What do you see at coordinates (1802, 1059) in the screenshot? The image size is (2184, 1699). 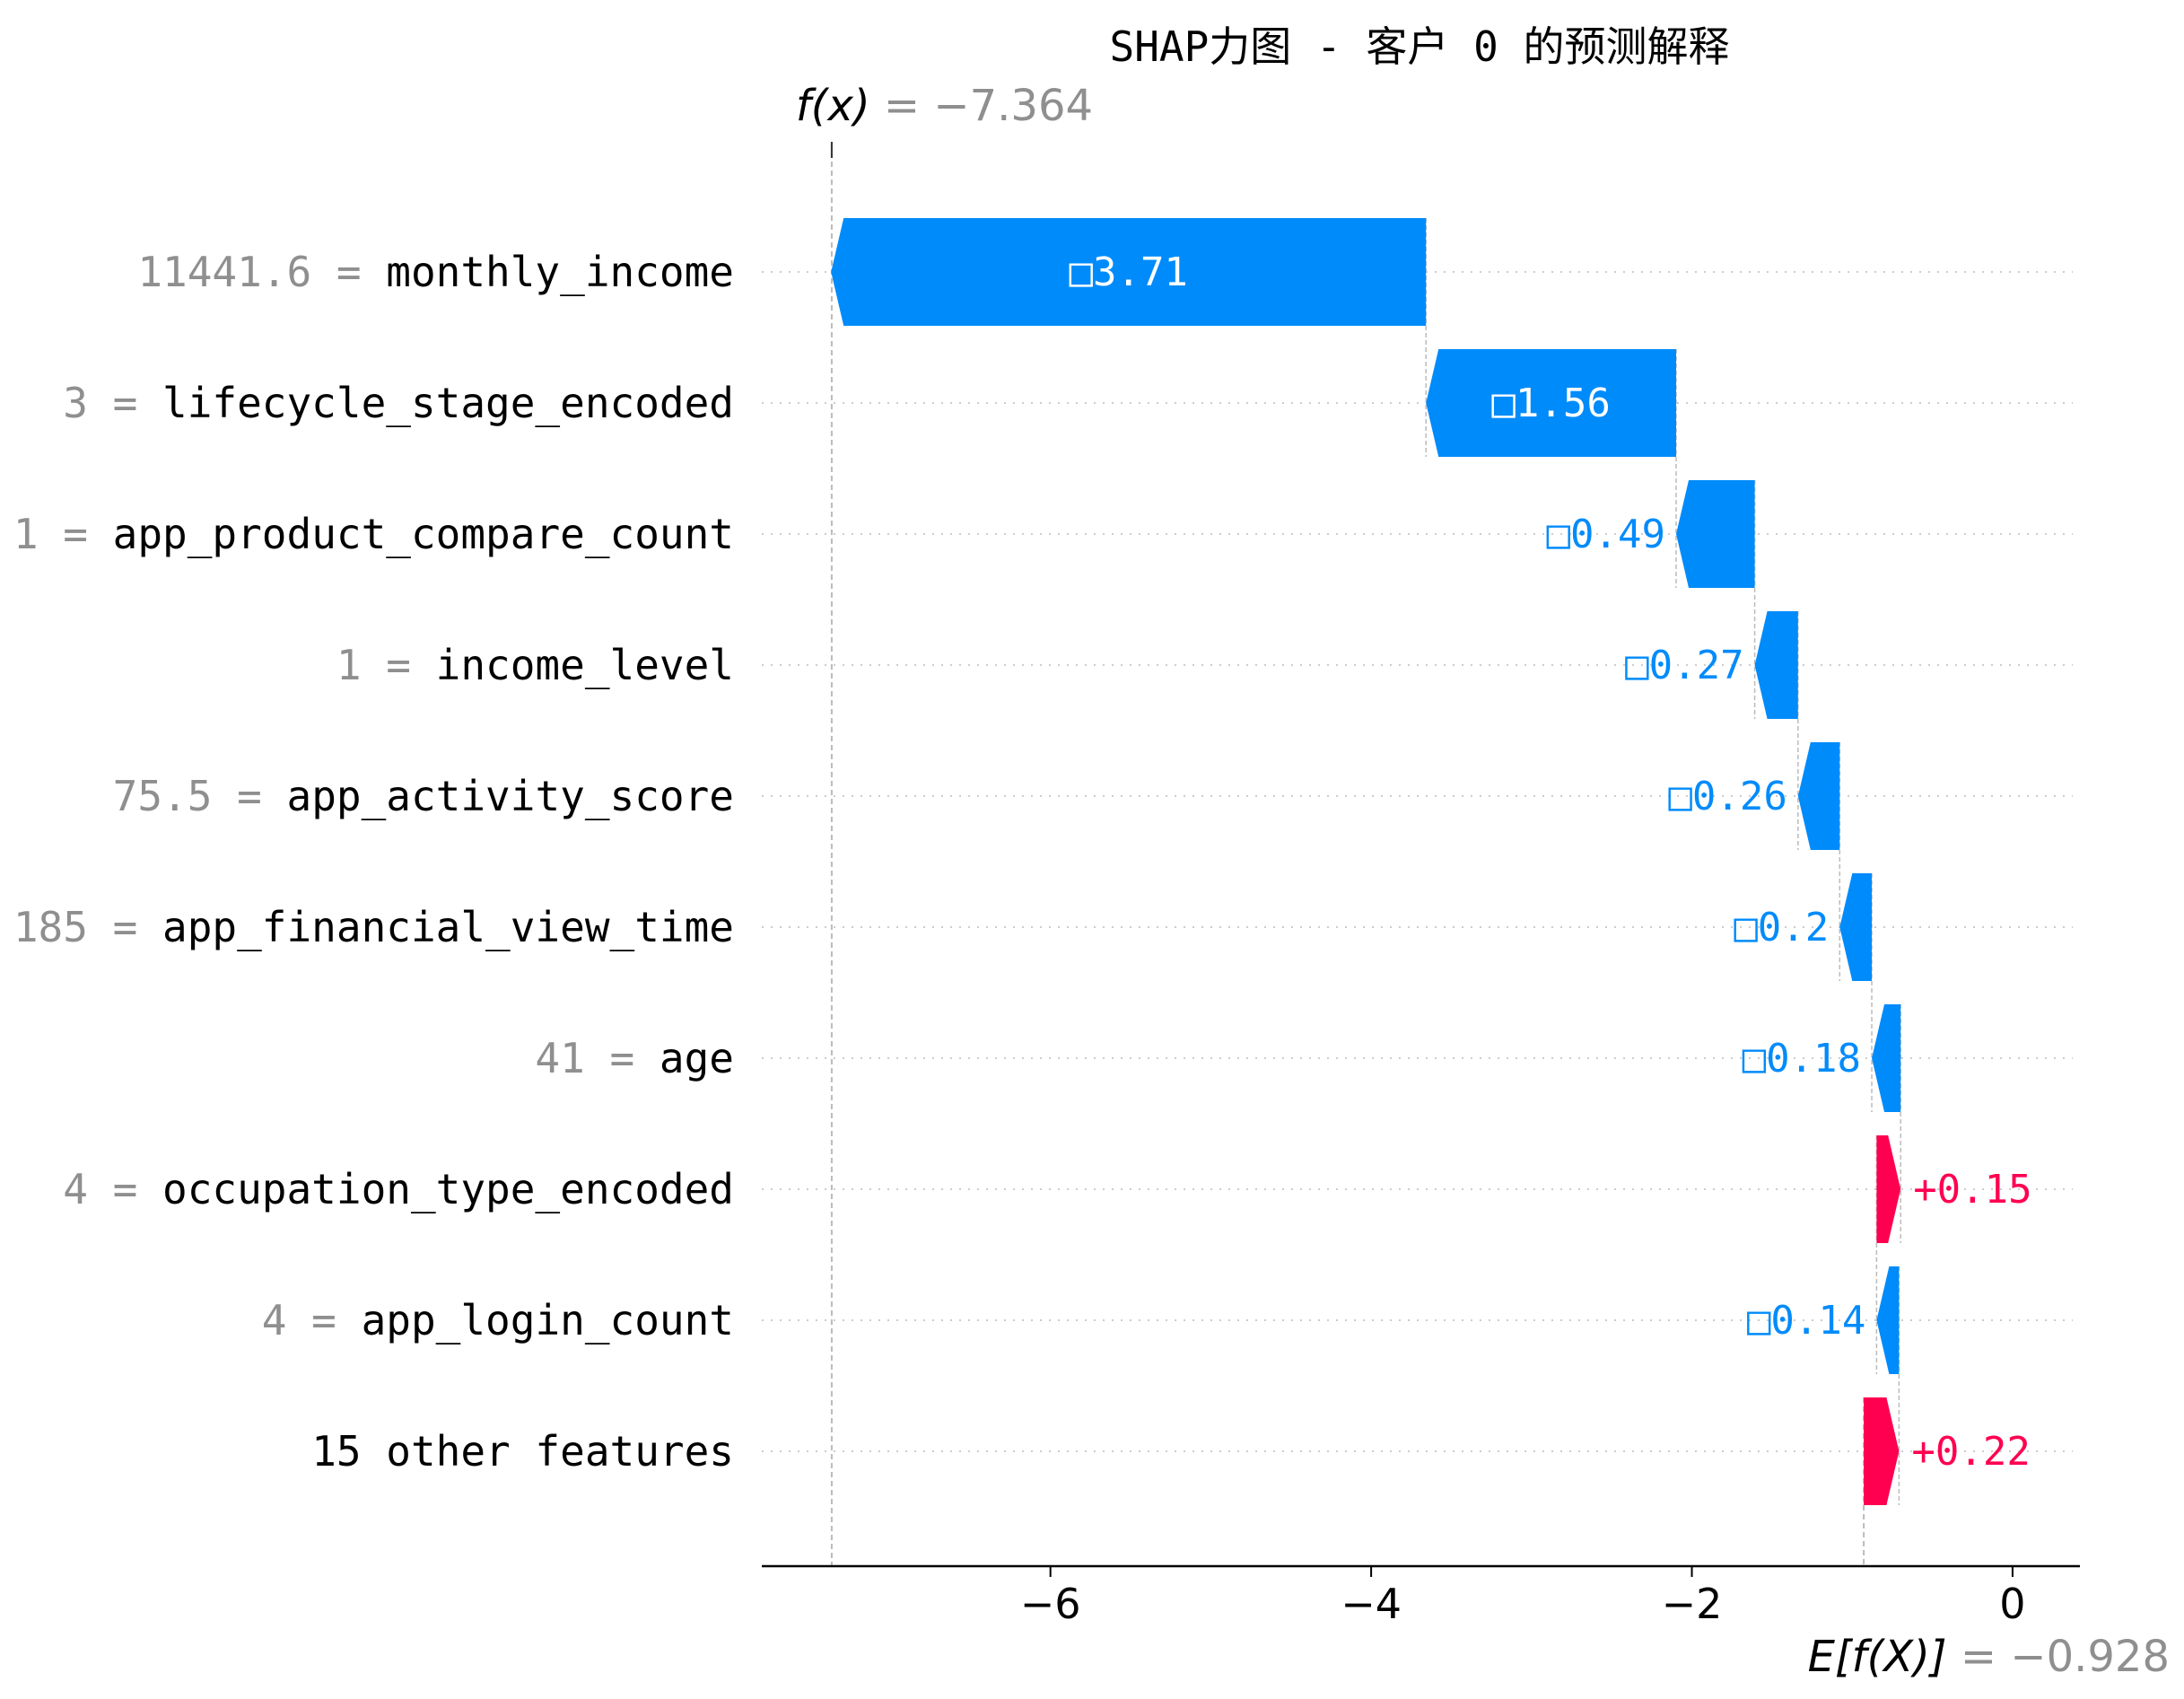 I see `bar-value-label: □0.18` at bounding box center [1802, 1059].